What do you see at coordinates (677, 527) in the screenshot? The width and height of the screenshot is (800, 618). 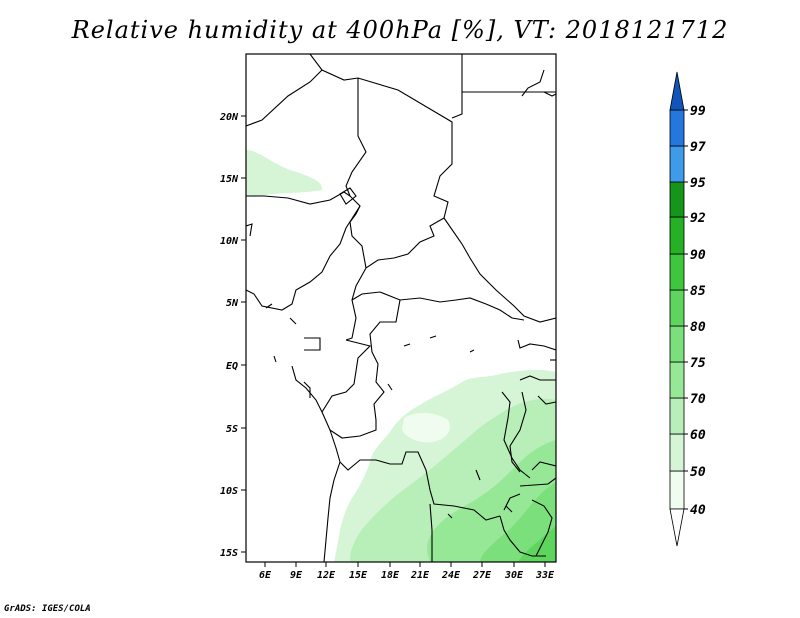 I see `colorbar-bottom-arrow` at bounding box center [677, 527].